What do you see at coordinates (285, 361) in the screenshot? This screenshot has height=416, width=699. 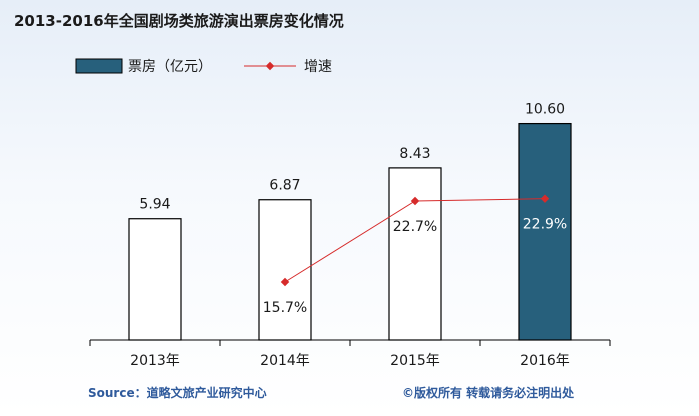 I see `x-tick-label: 2014年` at bounding box center [285, 361].